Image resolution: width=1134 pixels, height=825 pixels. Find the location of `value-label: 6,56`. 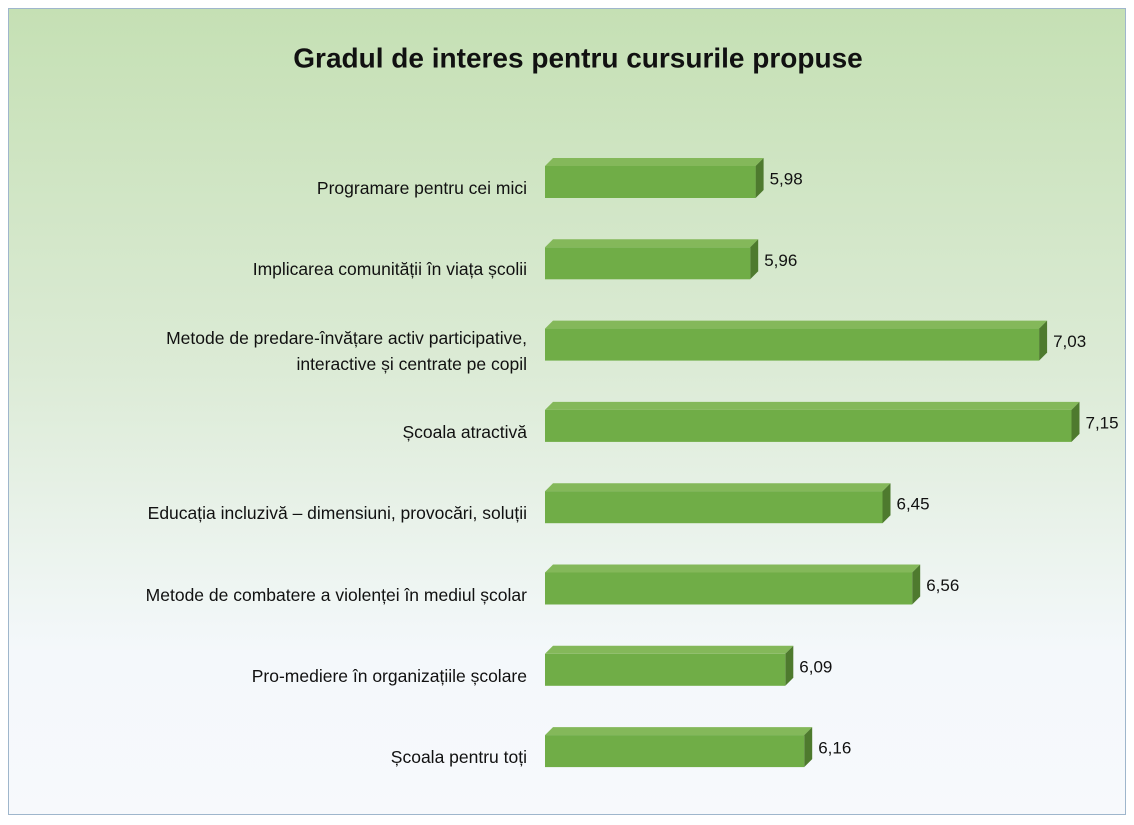

value-label: 6,56 is located at coordinates (942, 585).